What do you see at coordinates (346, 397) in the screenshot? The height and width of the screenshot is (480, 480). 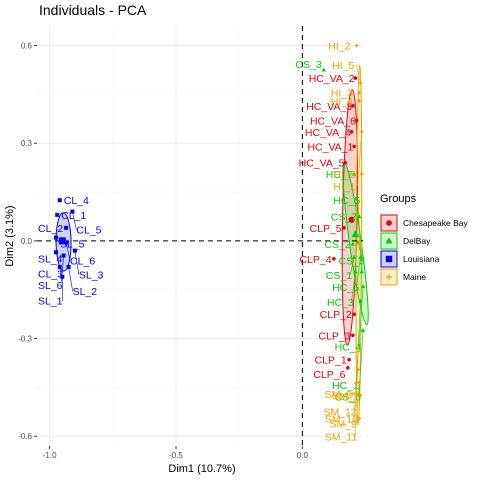 I see `point-label: SM_7` at bounding box center [346, 397].